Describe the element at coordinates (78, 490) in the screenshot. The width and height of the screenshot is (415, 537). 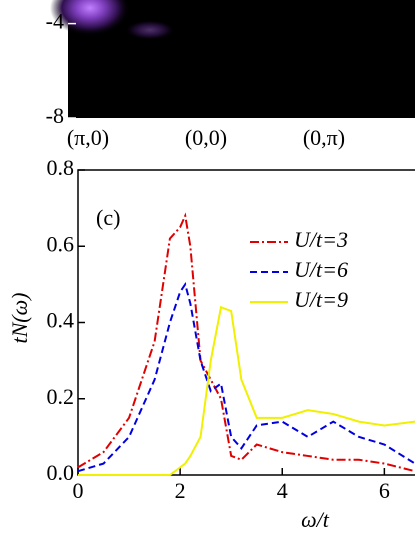
I see `x-tick-label: 0` at that location.